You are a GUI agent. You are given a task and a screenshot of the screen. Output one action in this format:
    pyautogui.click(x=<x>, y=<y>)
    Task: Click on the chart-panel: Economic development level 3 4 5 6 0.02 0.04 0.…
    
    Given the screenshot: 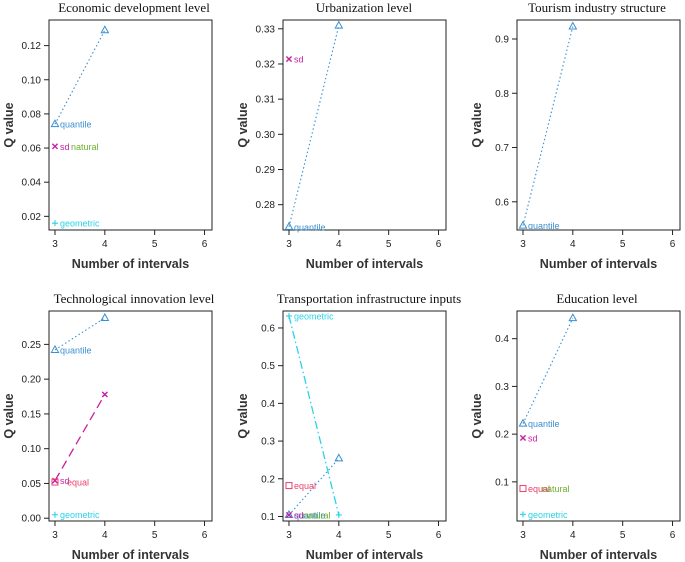 What is the action you would take?
    pyautogui.click(x=107, y=135)
    